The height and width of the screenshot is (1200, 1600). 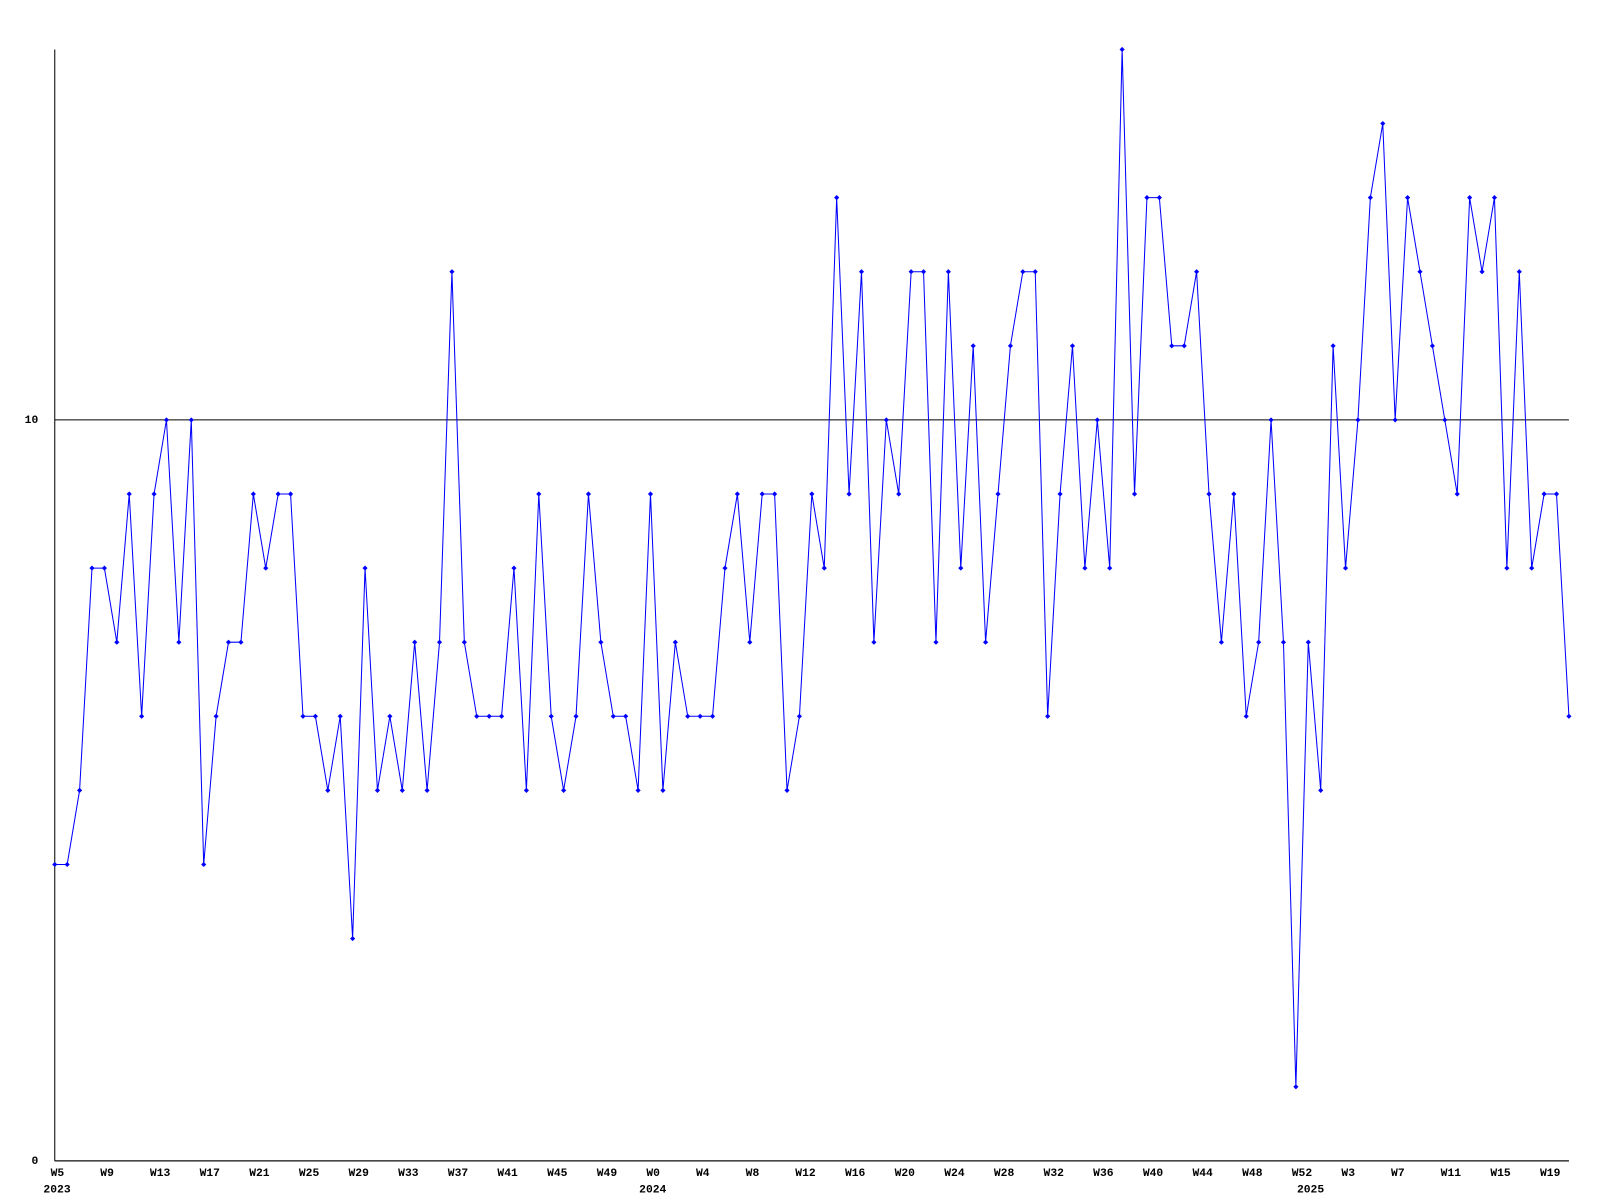 What do you see at coordinates (1500, 1174) in the screenshot?
I see `x-tick-label: W15` at bounding box center [1500, 1174].